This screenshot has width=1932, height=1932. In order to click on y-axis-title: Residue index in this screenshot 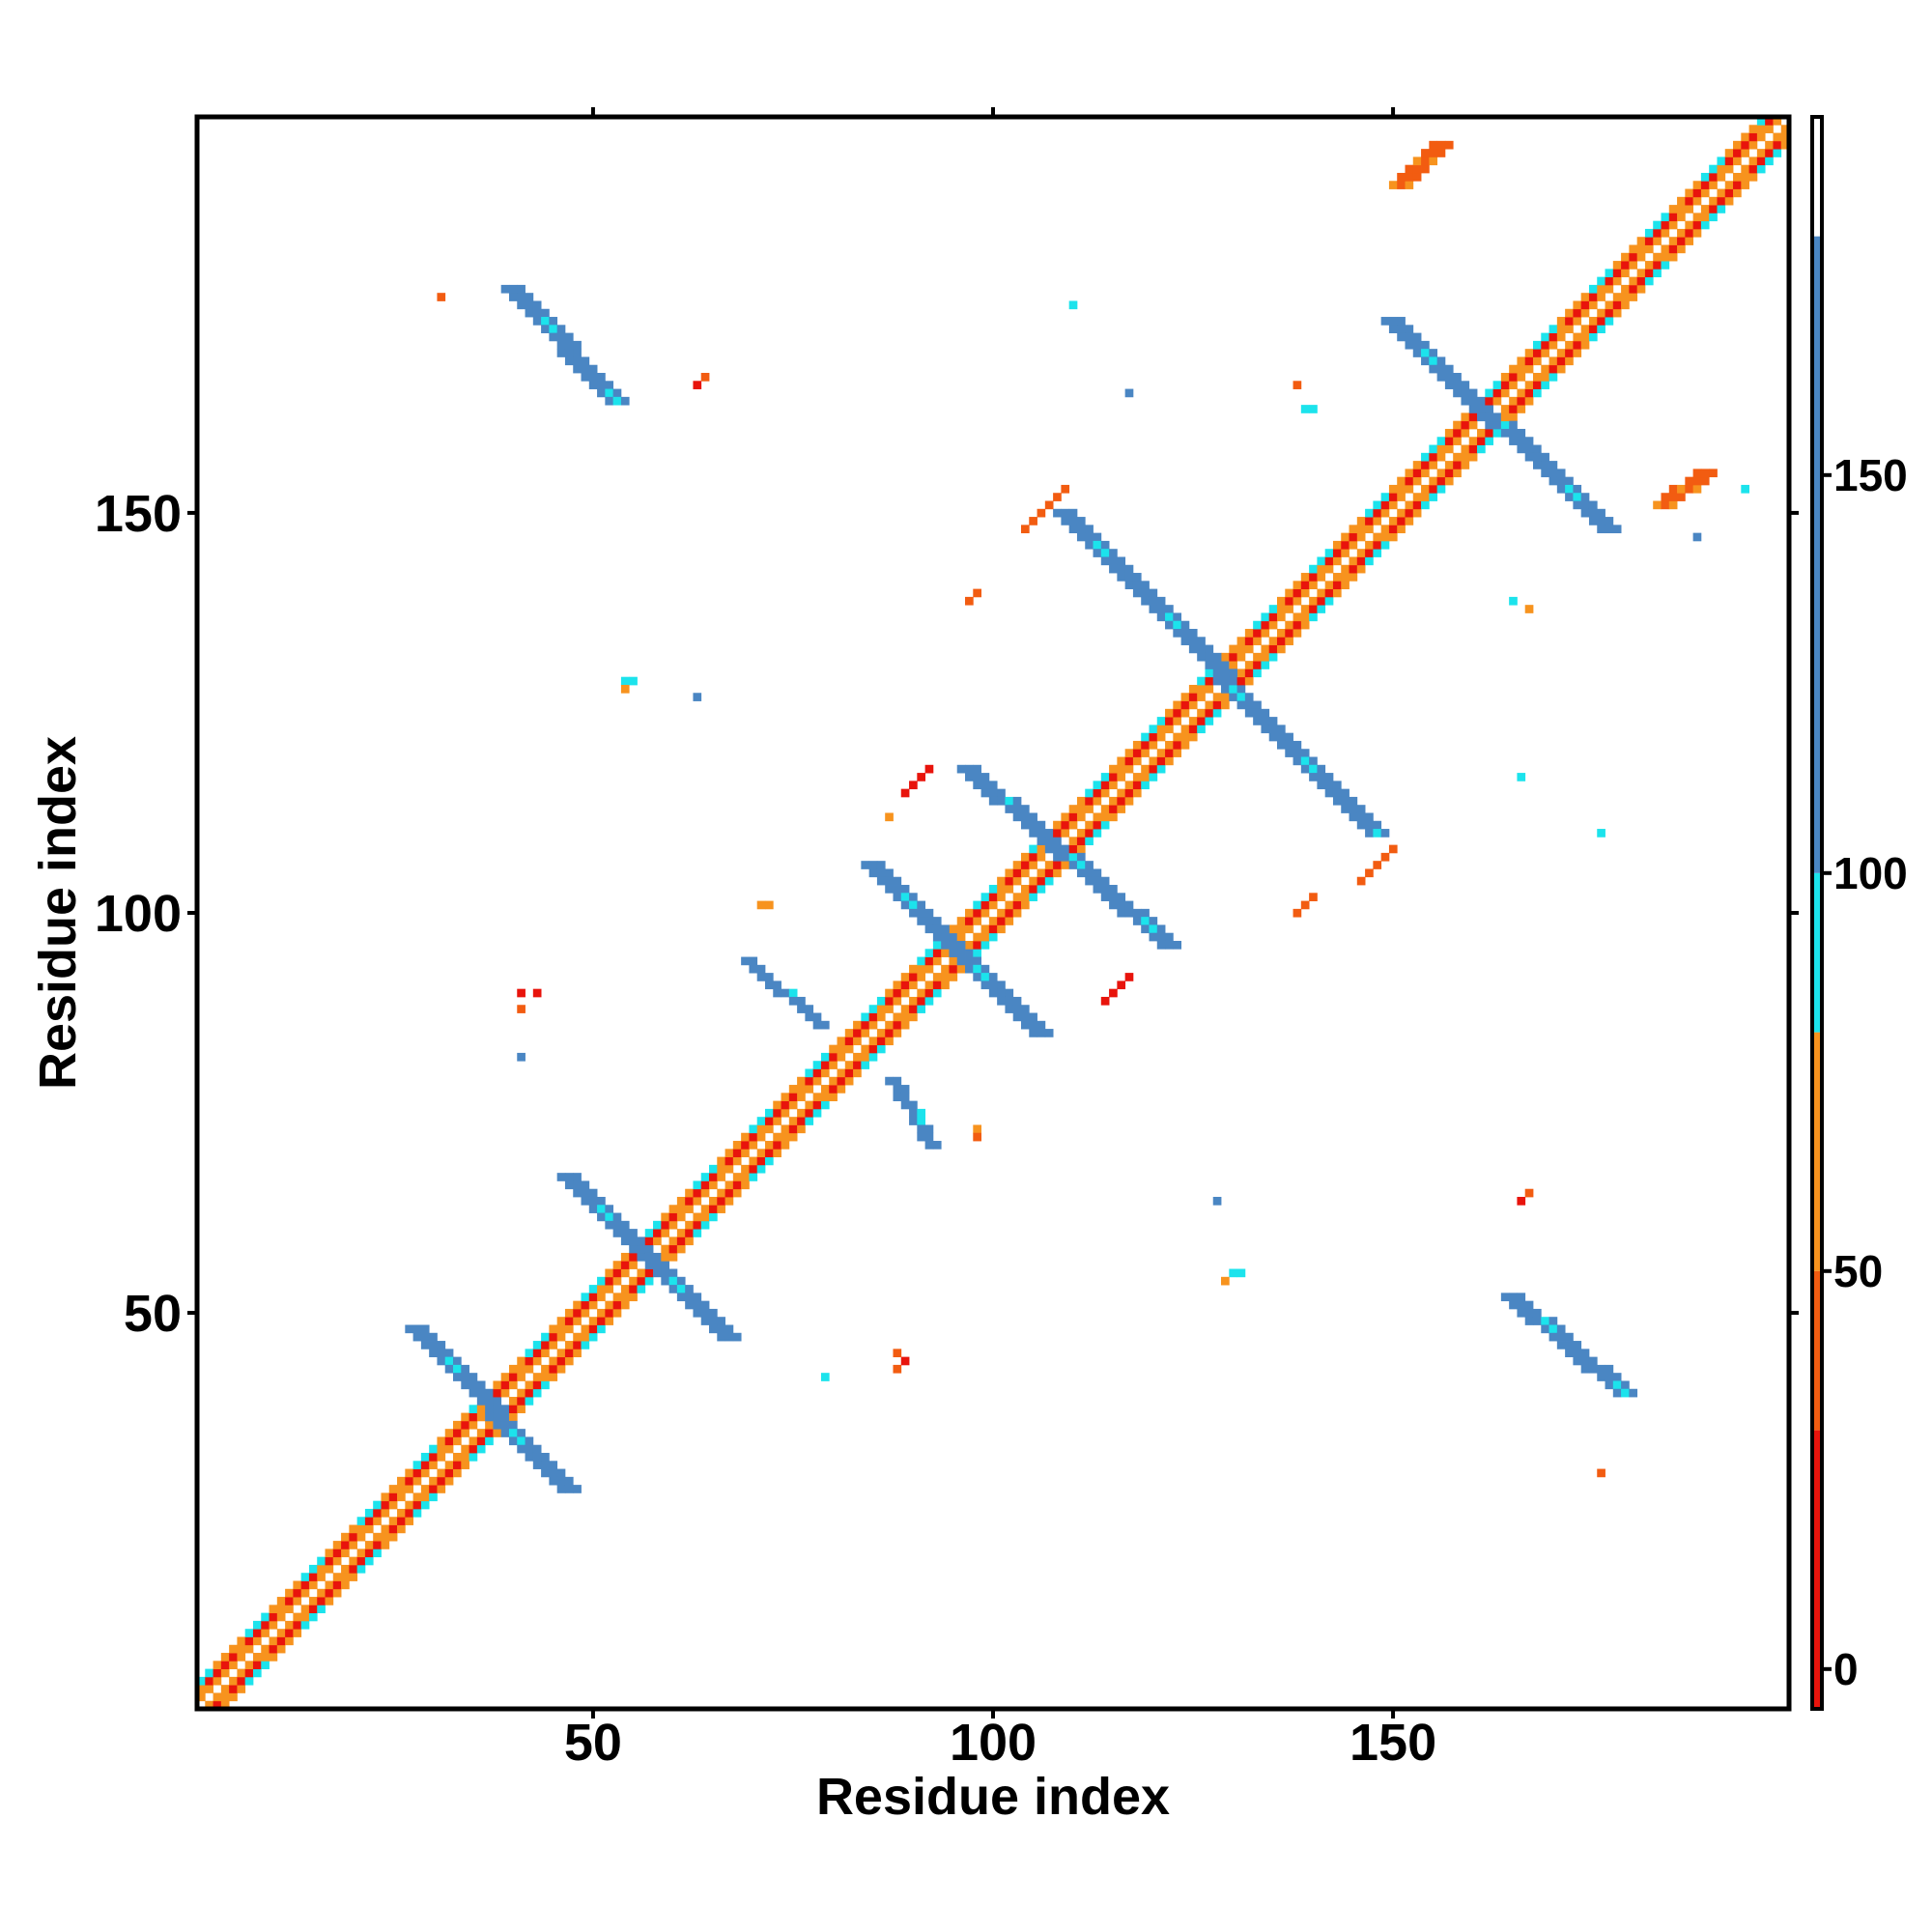, I will do `click(58, 913)`.